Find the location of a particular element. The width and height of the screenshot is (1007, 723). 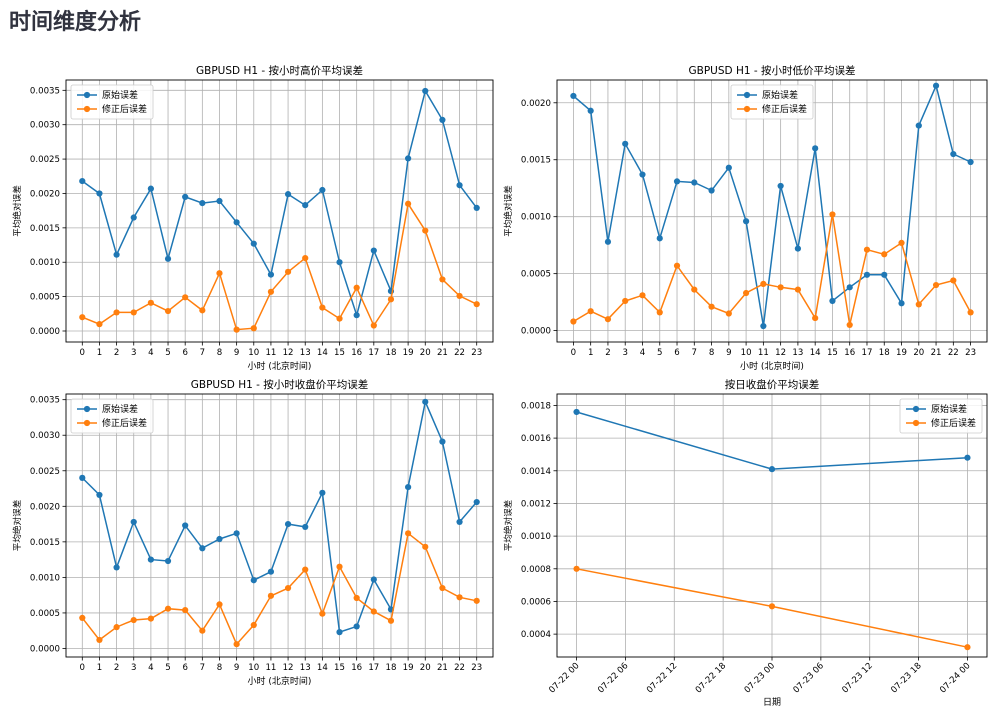

chart-title: GBPUSD H1 - 按小时低价平均误差 is located at coordinates (772, 70).